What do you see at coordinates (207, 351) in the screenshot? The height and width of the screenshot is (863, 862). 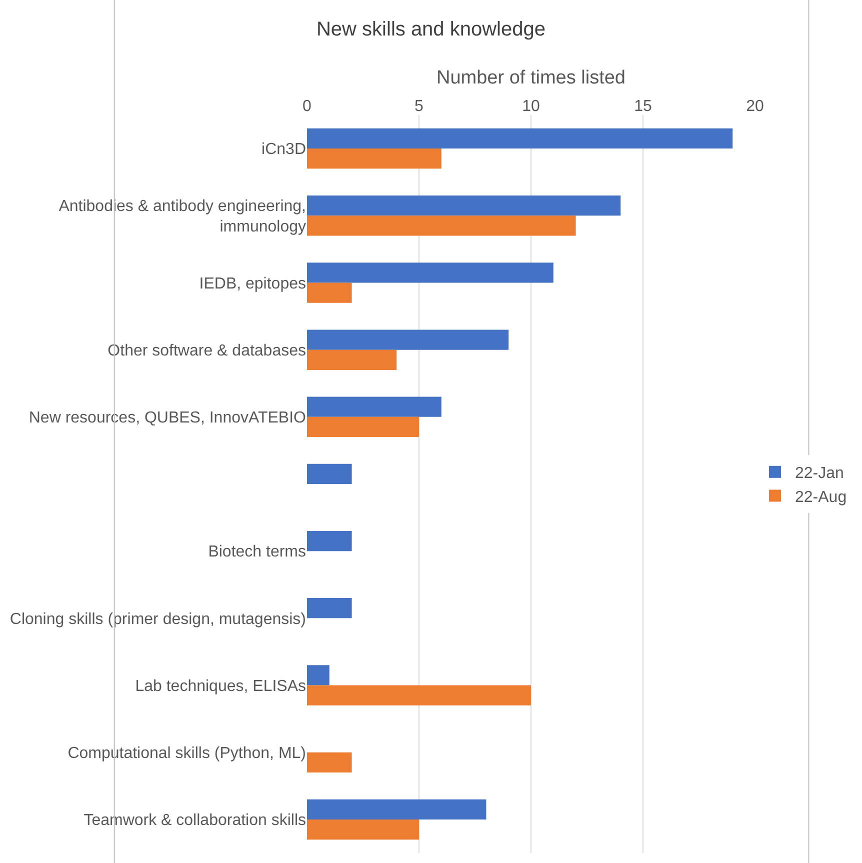 I see `y-tick-label: Other software & databases` at bounding box center [207, 351].